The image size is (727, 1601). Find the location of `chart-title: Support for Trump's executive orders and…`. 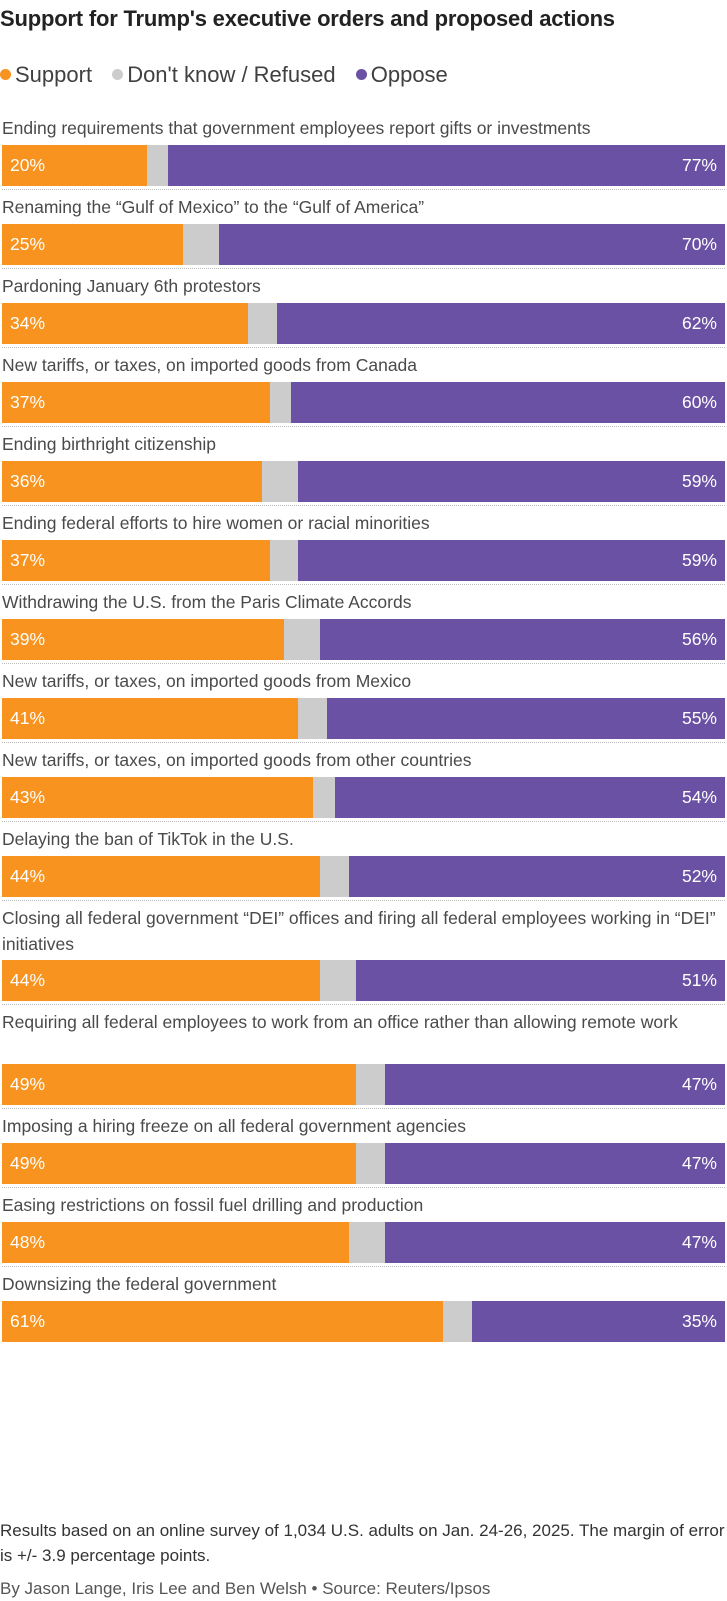

chart-title: Support for Trump's executive orders and… is located at coordinates (307, 18).